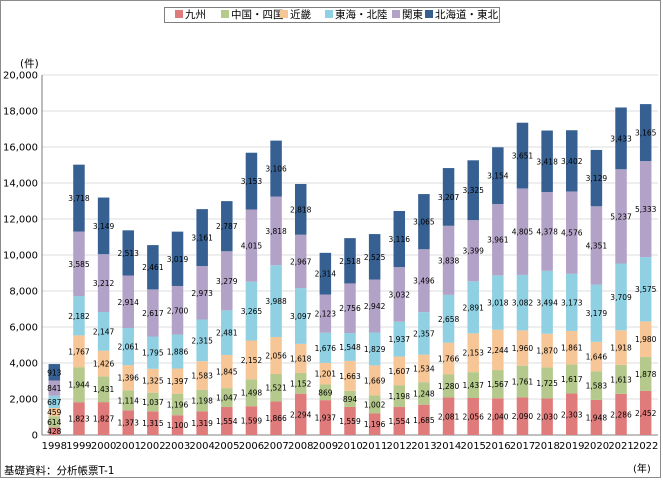 Image resolution: width=663 pixels, height=480 pixels. Describe the element at coordinates (621, 138) in the screenshot. I see `data-label: 3,433` at that location.